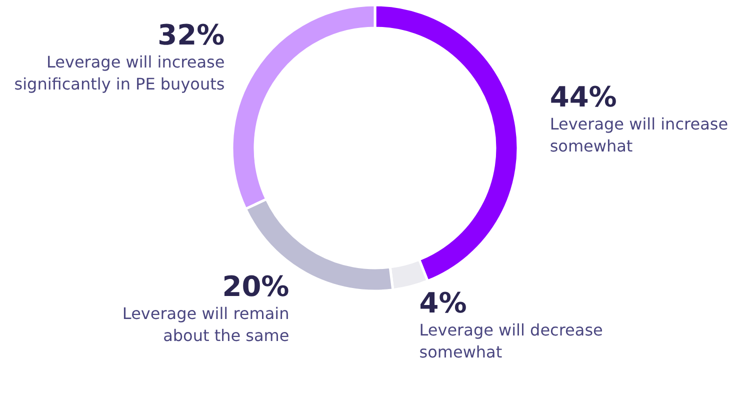 Image resolution: width=749 pixels, height=413 pixels. Describe the element at coordinates (511, 341) in the screenshot. I see `slice-label: Leverage will decrease somewhat` at that location.